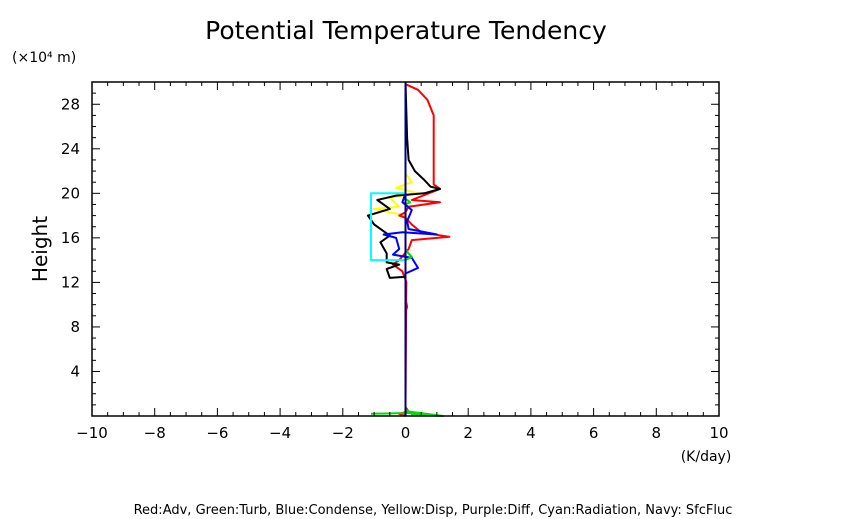  What do you see at coordinates (468, 433) in the screenshot?
I see `x-tick-label: 2` at bounding box center [468, 433].